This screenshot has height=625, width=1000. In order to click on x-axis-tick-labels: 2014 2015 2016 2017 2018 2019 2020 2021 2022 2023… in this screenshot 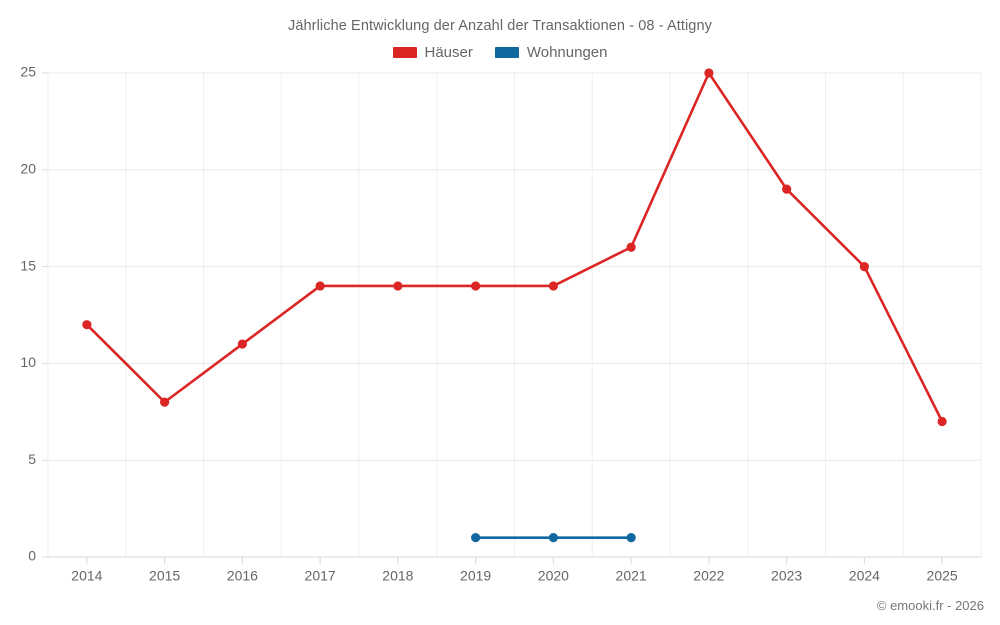, I will do `click(514, 575)`.